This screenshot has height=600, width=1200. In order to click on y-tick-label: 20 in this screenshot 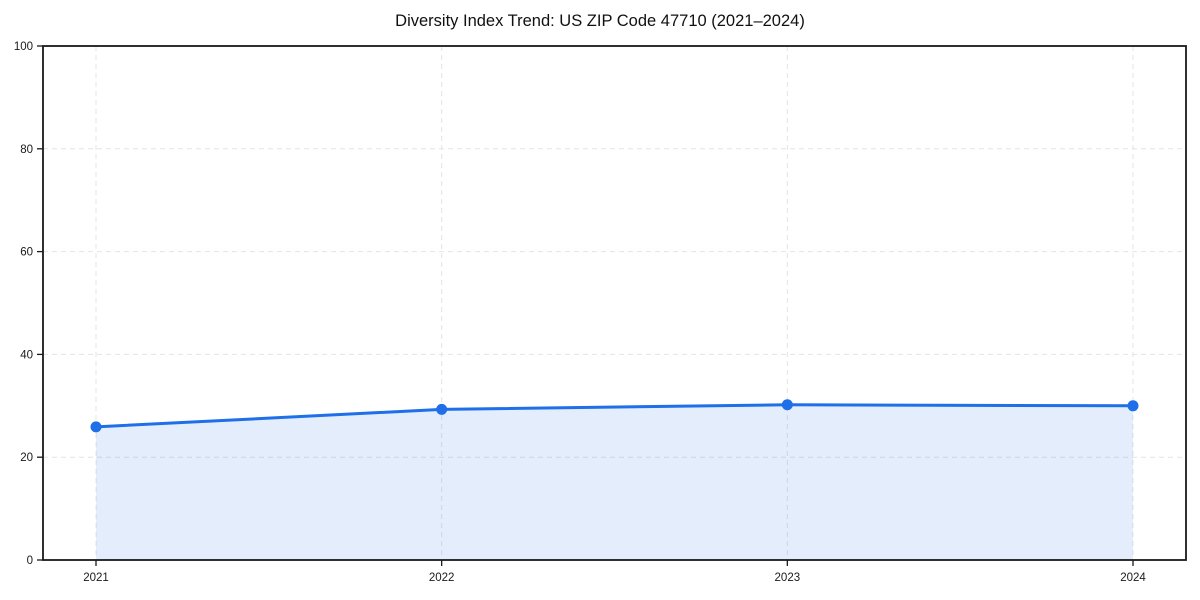, I will do `click(26, 458)`.